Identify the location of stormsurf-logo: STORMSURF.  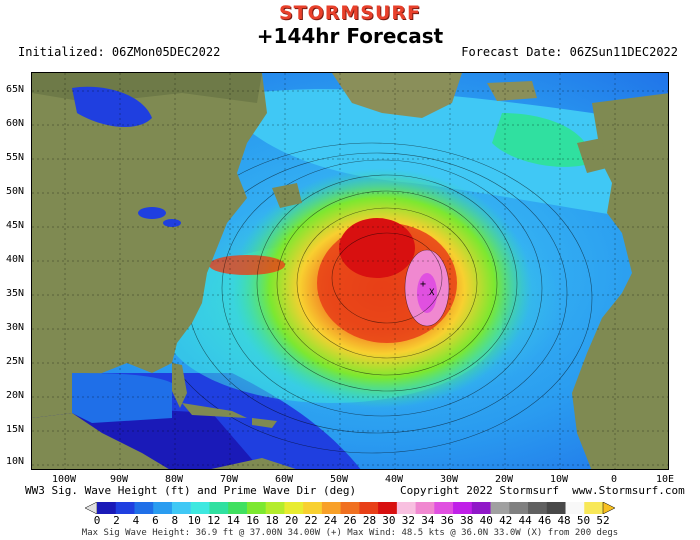
(350, 13).